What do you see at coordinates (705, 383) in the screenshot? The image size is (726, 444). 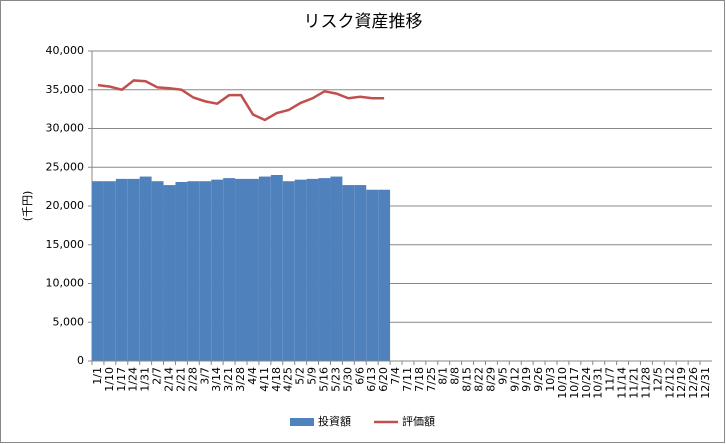 I see `x-tick-label: 12/31` at bounding box center [705, 383].